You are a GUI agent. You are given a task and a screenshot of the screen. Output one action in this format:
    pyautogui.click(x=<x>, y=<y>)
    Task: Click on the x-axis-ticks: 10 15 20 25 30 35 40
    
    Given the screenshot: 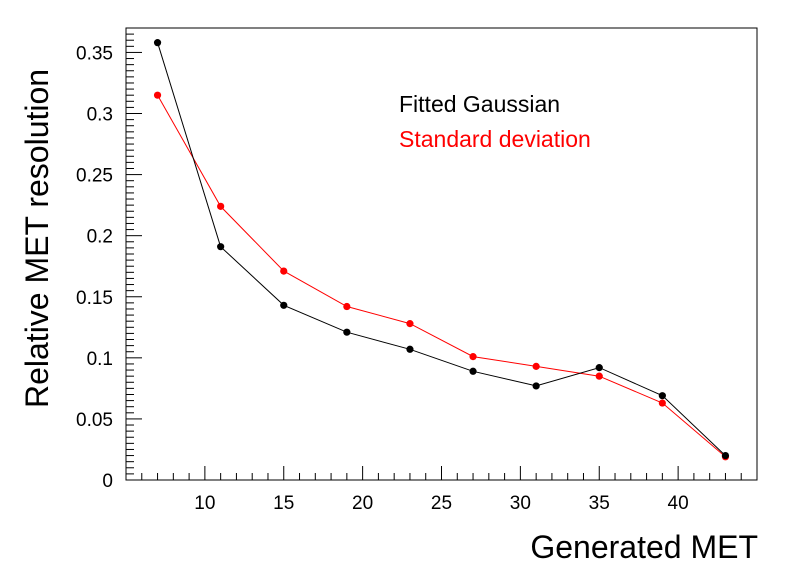 What is the action you would take?
    pyautogui.click(x=441, y=490)
    